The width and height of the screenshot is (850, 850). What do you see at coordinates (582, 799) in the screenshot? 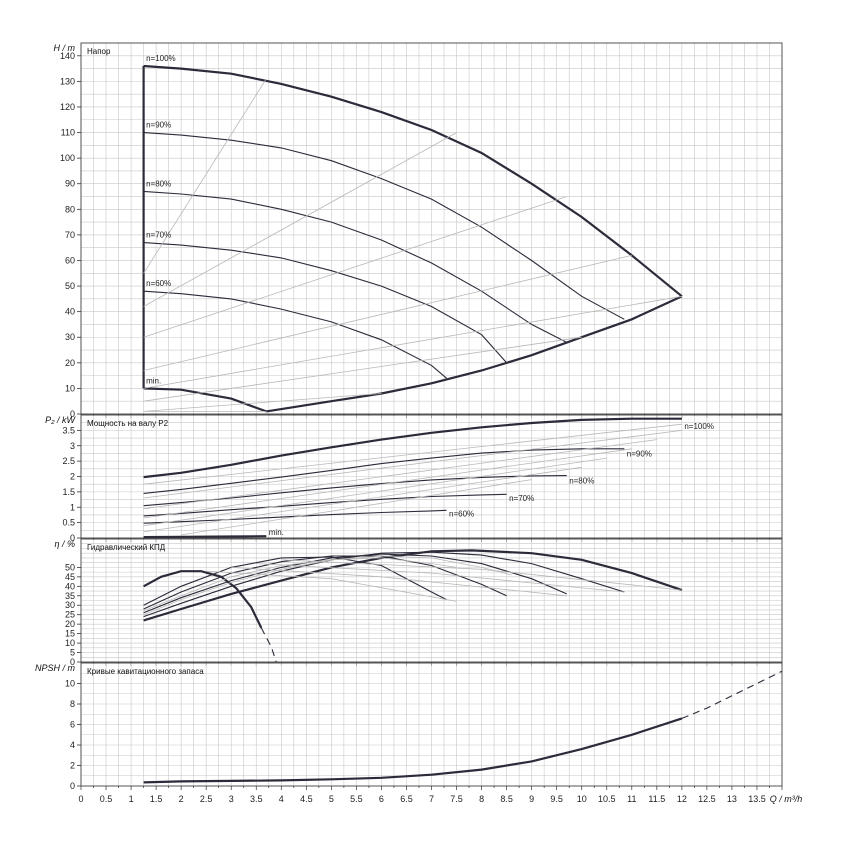
I see `x-tick-label: 10` at bounding box center [582, 799].